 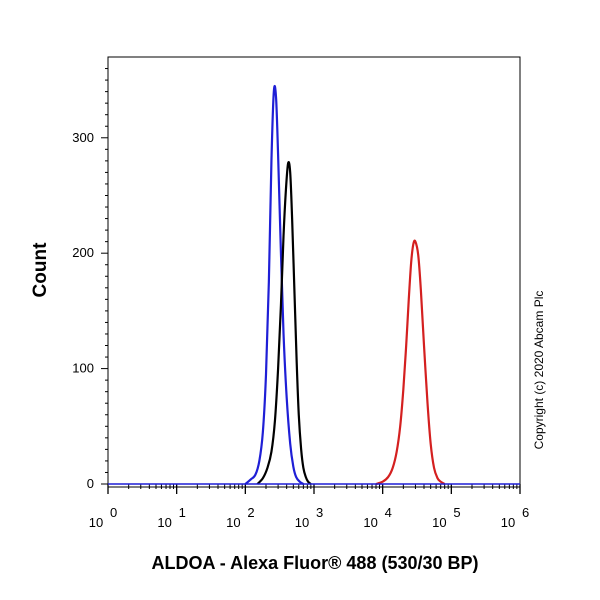 I want to click on x-tick-exponent: 4, so click(x=388, y=512).